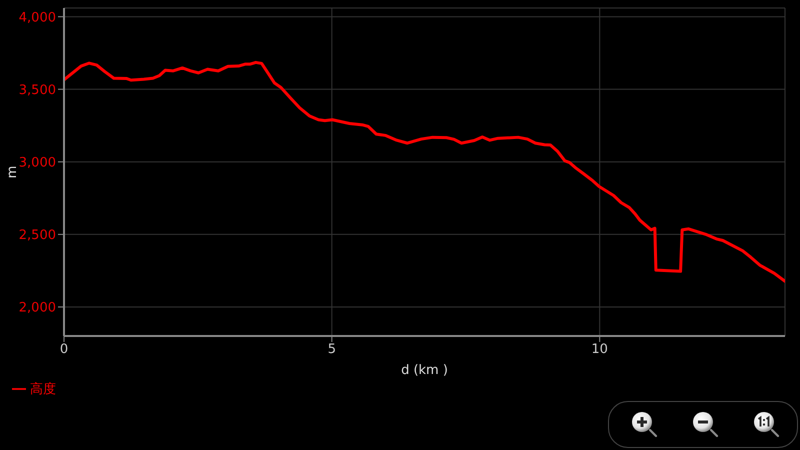 The width and height of the screenshot is (800, 450). I want to click on y-tick-label: 3,000, so click(37, 162).